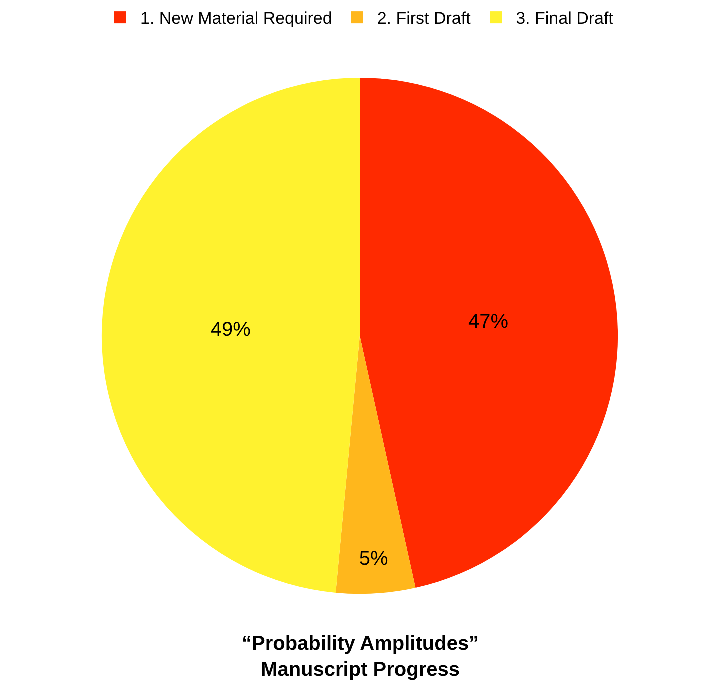 The width and height of the screenshot is (720, 690). Describe the element at coordinates (373, 559) in the screenshot. I see `data-label: 5%` at that location.